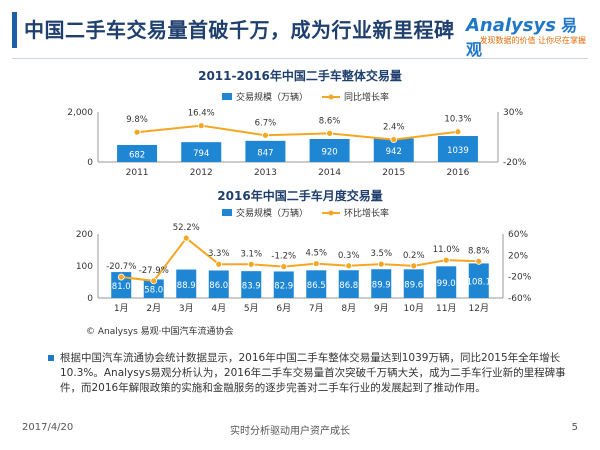  I want to click on chart-1-bar-label: 83.9, so click(251, 287).